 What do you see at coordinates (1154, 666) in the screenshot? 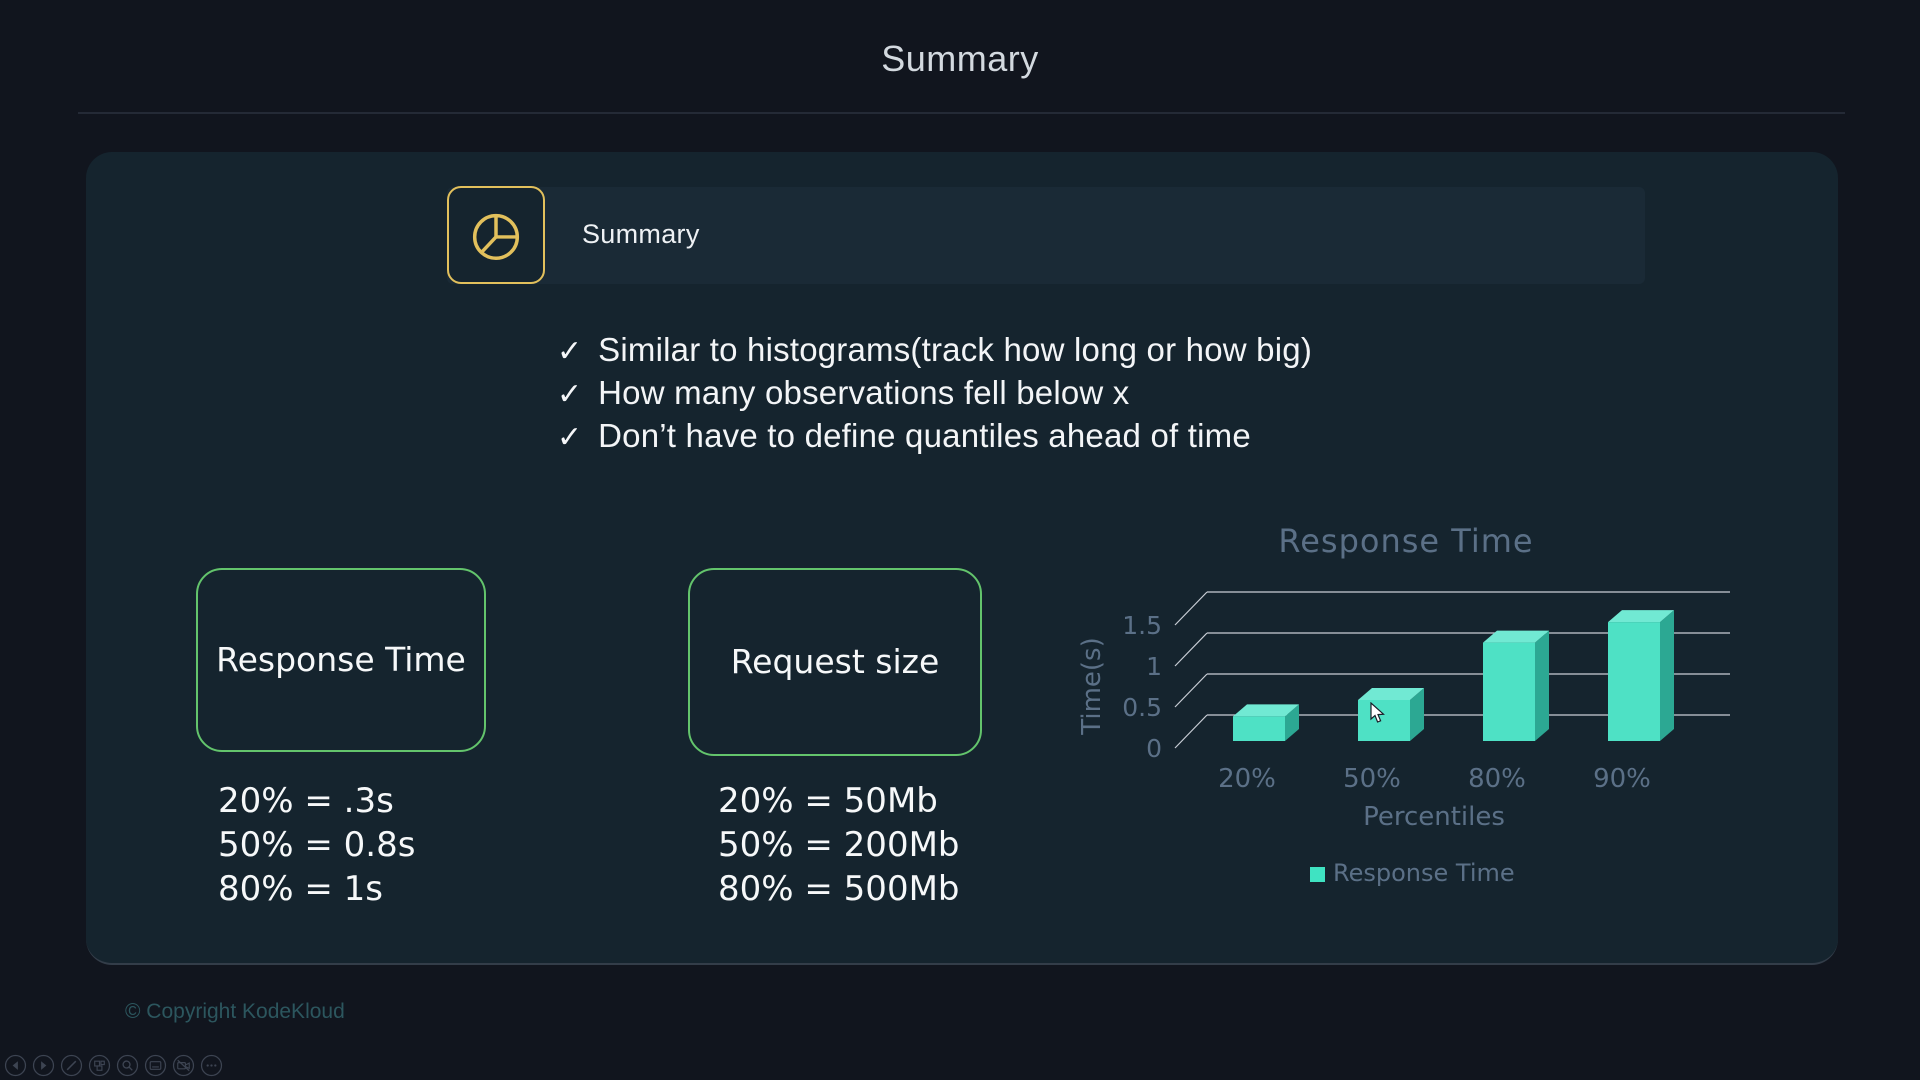
I see `svg-text: 1` at bounding box center [1154, 666].